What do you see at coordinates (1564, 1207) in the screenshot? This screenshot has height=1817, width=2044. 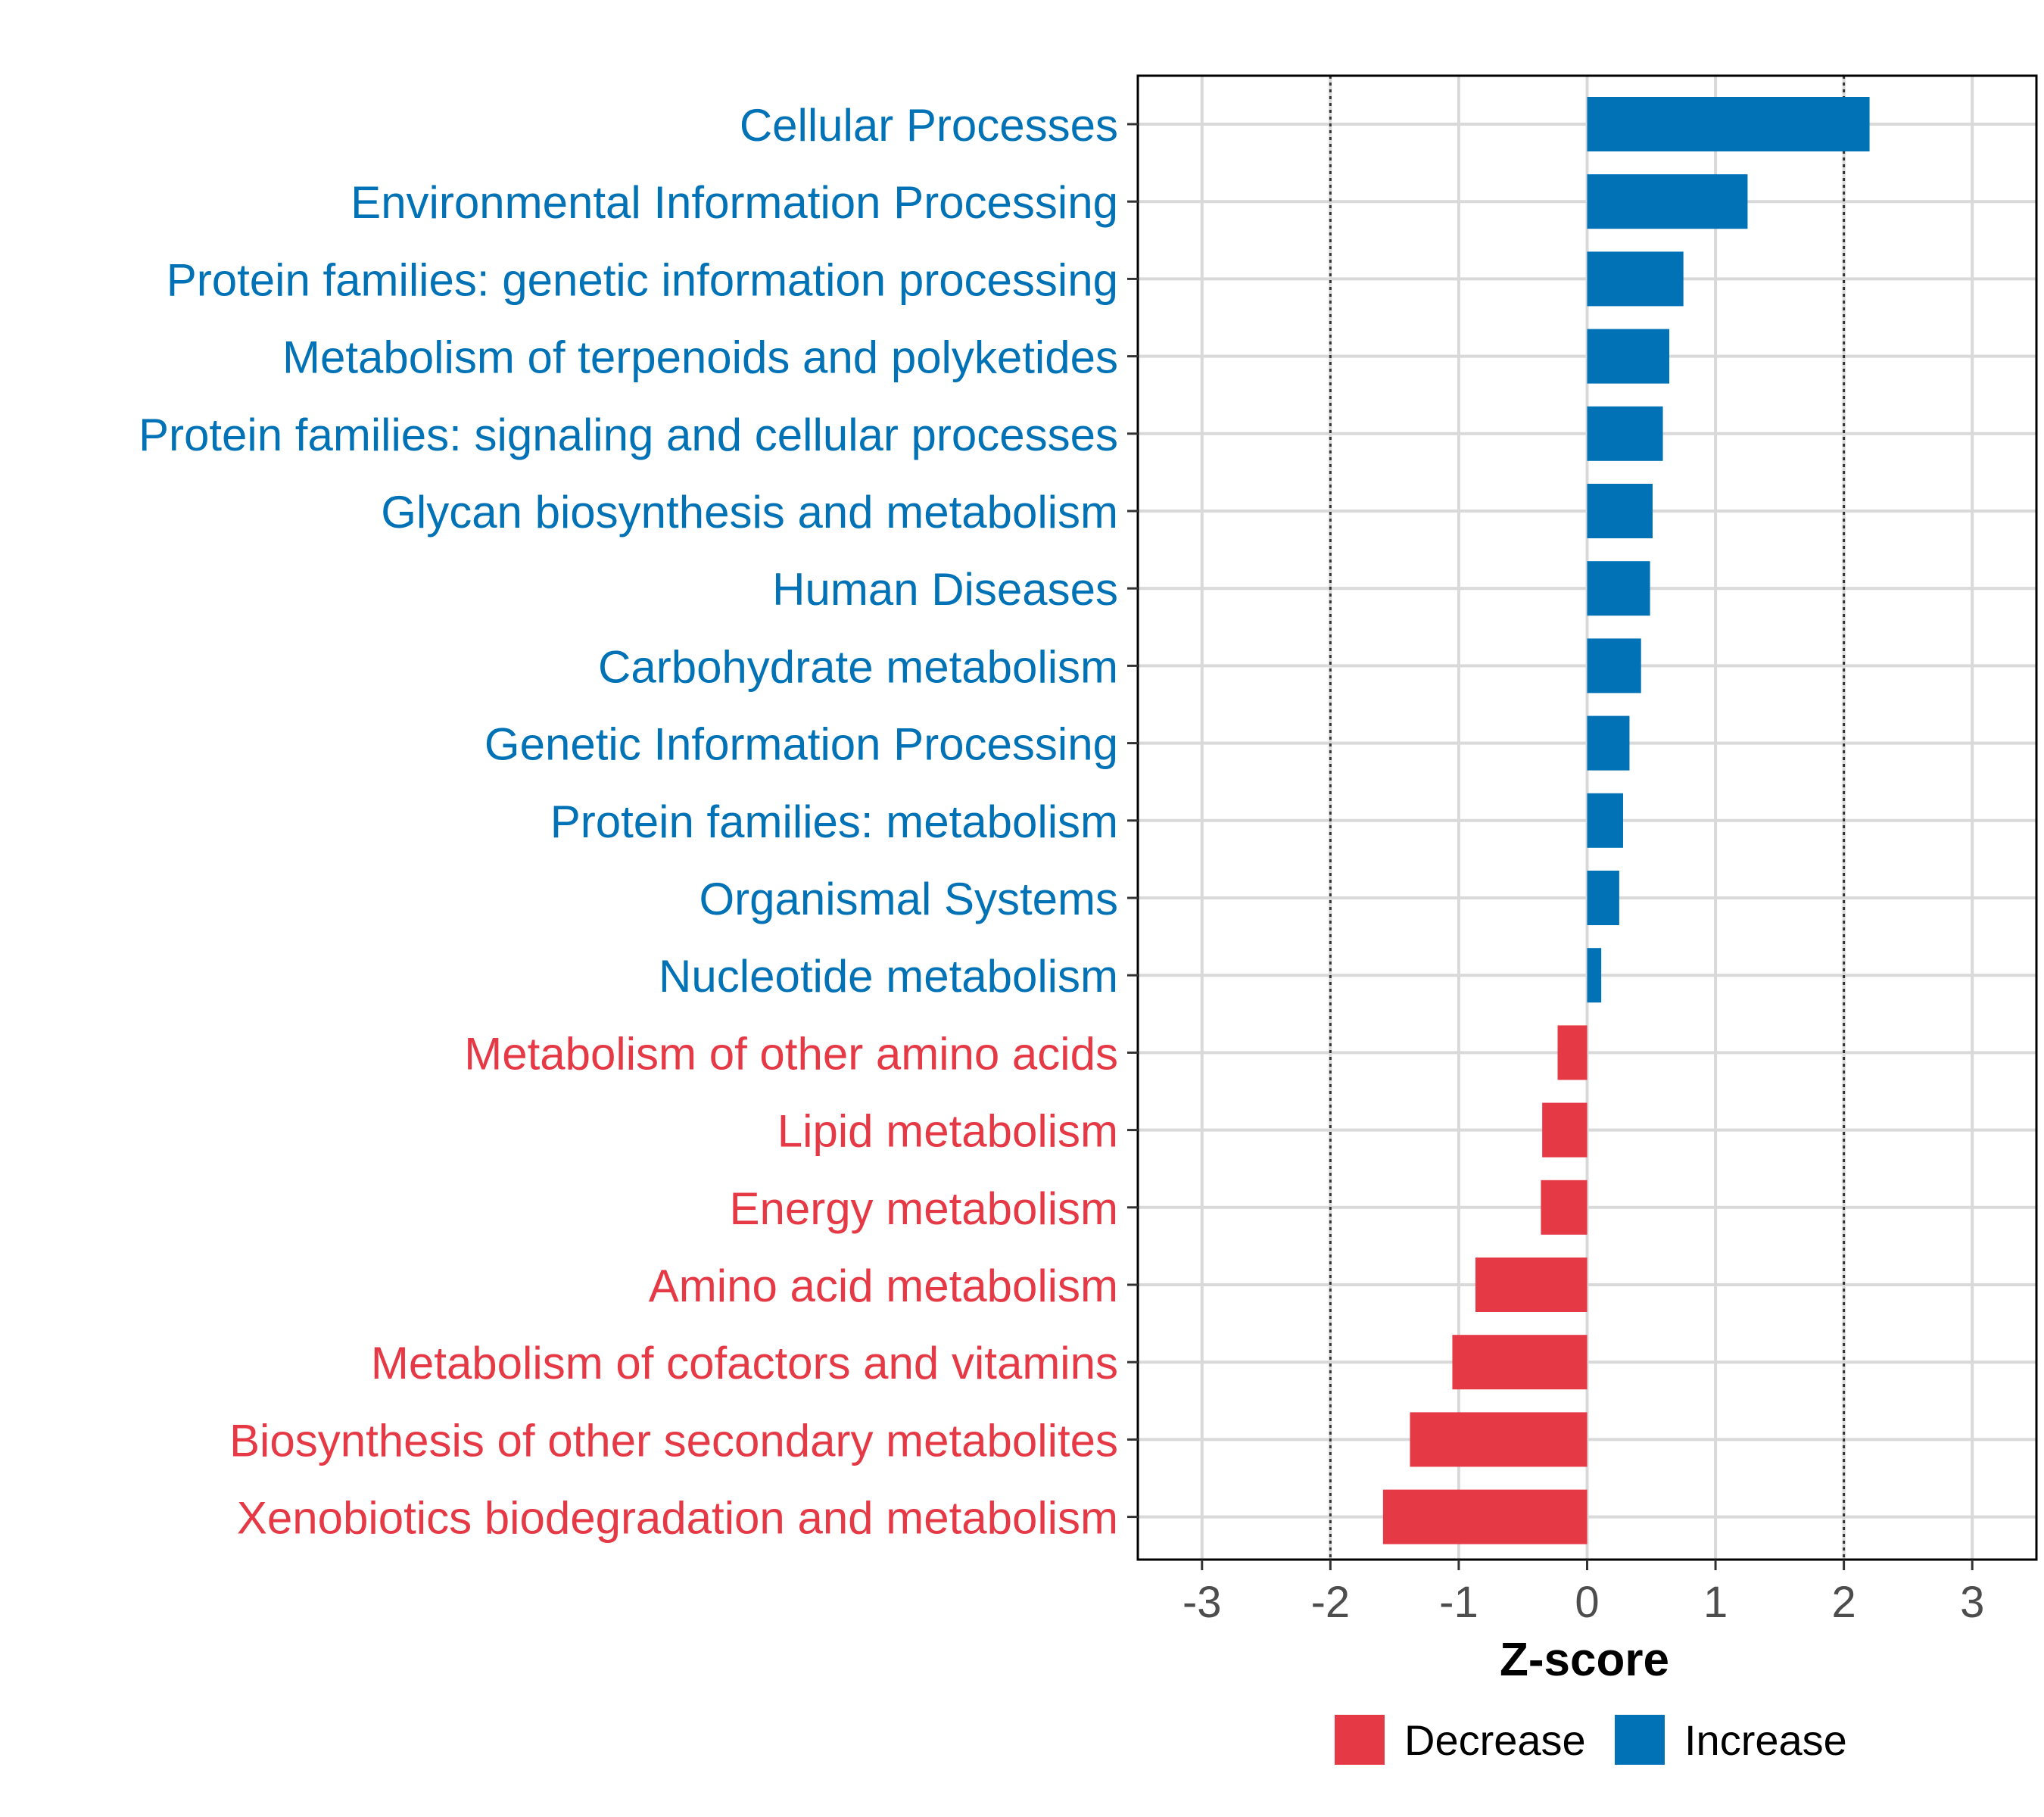 I see `bar-energy-metabolism` at bounding box center [1564, 1207].